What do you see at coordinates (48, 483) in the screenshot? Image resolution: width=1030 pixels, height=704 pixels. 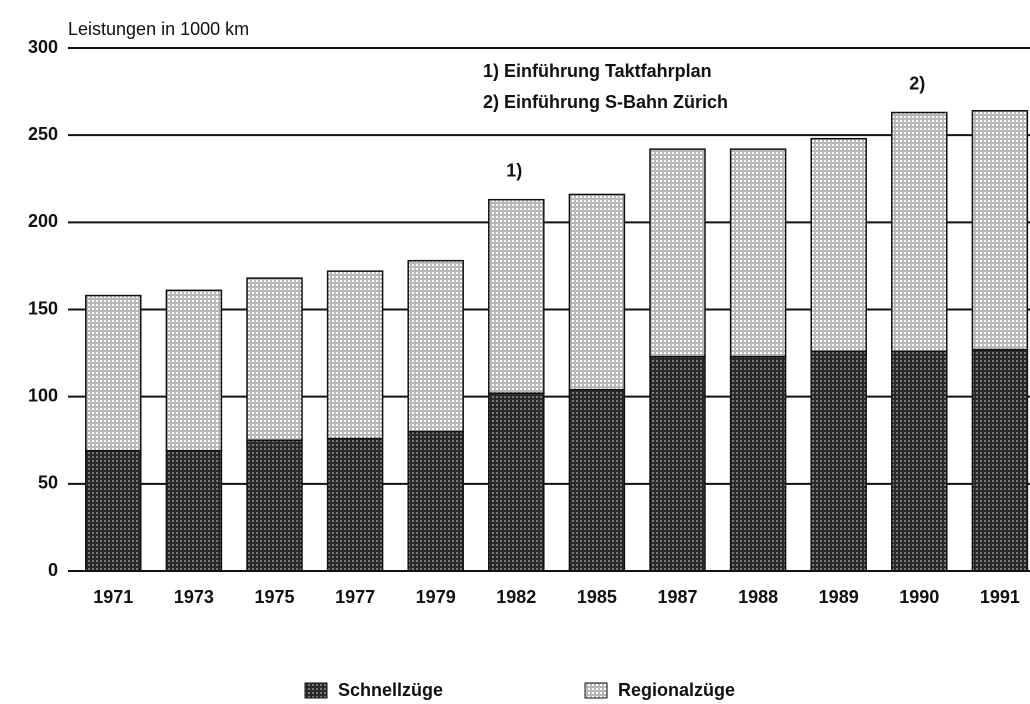 I see `y-tick-label: 50` at bounding box center [48, 483].